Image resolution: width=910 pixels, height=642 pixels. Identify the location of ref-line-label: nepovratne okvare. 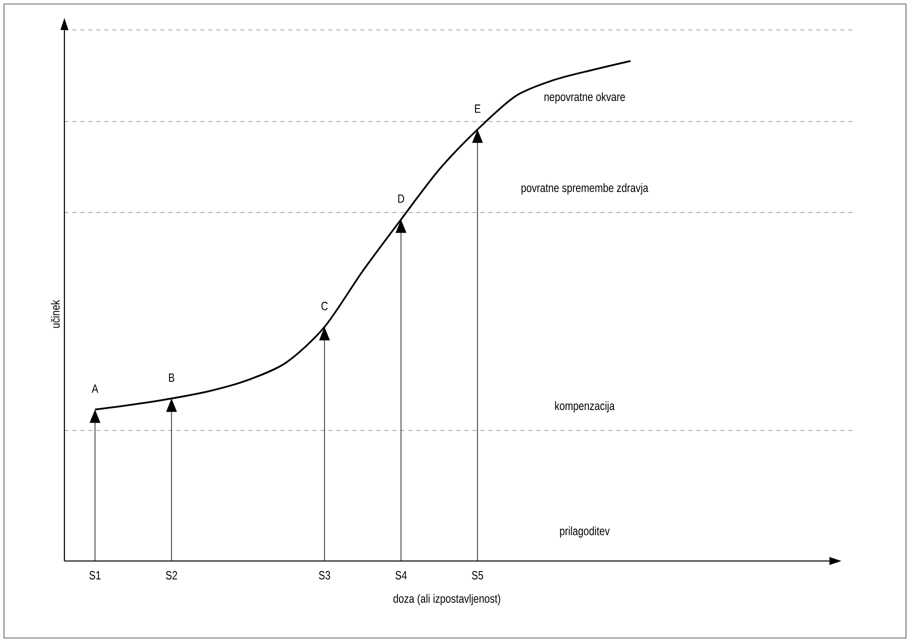
(584, 98).